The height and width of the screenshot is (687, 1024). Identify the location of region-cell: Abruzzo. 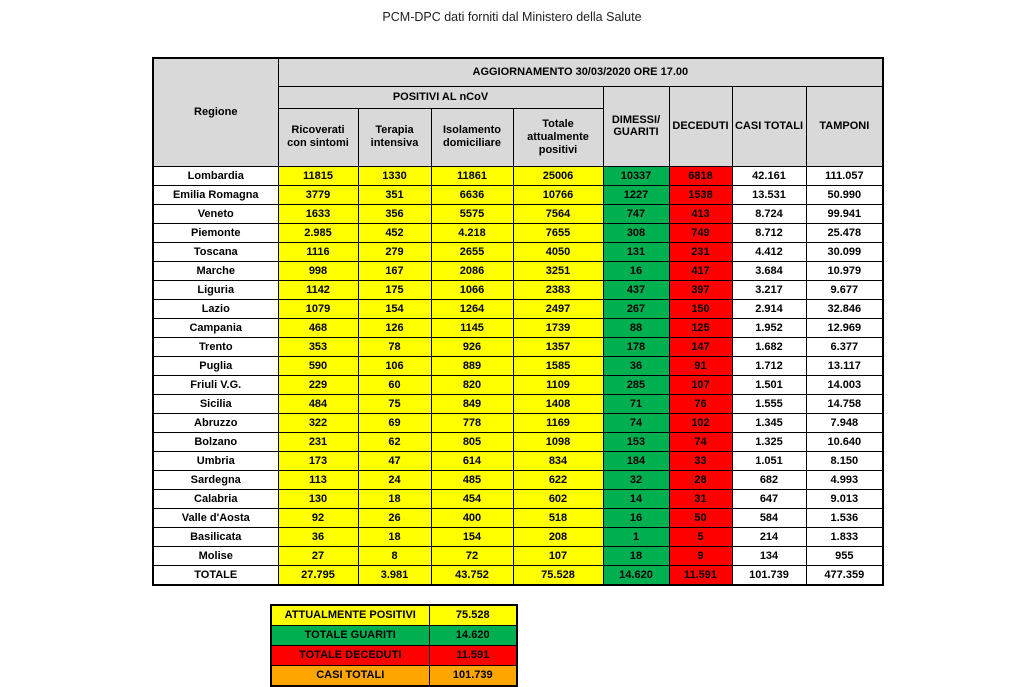
(215, 422).